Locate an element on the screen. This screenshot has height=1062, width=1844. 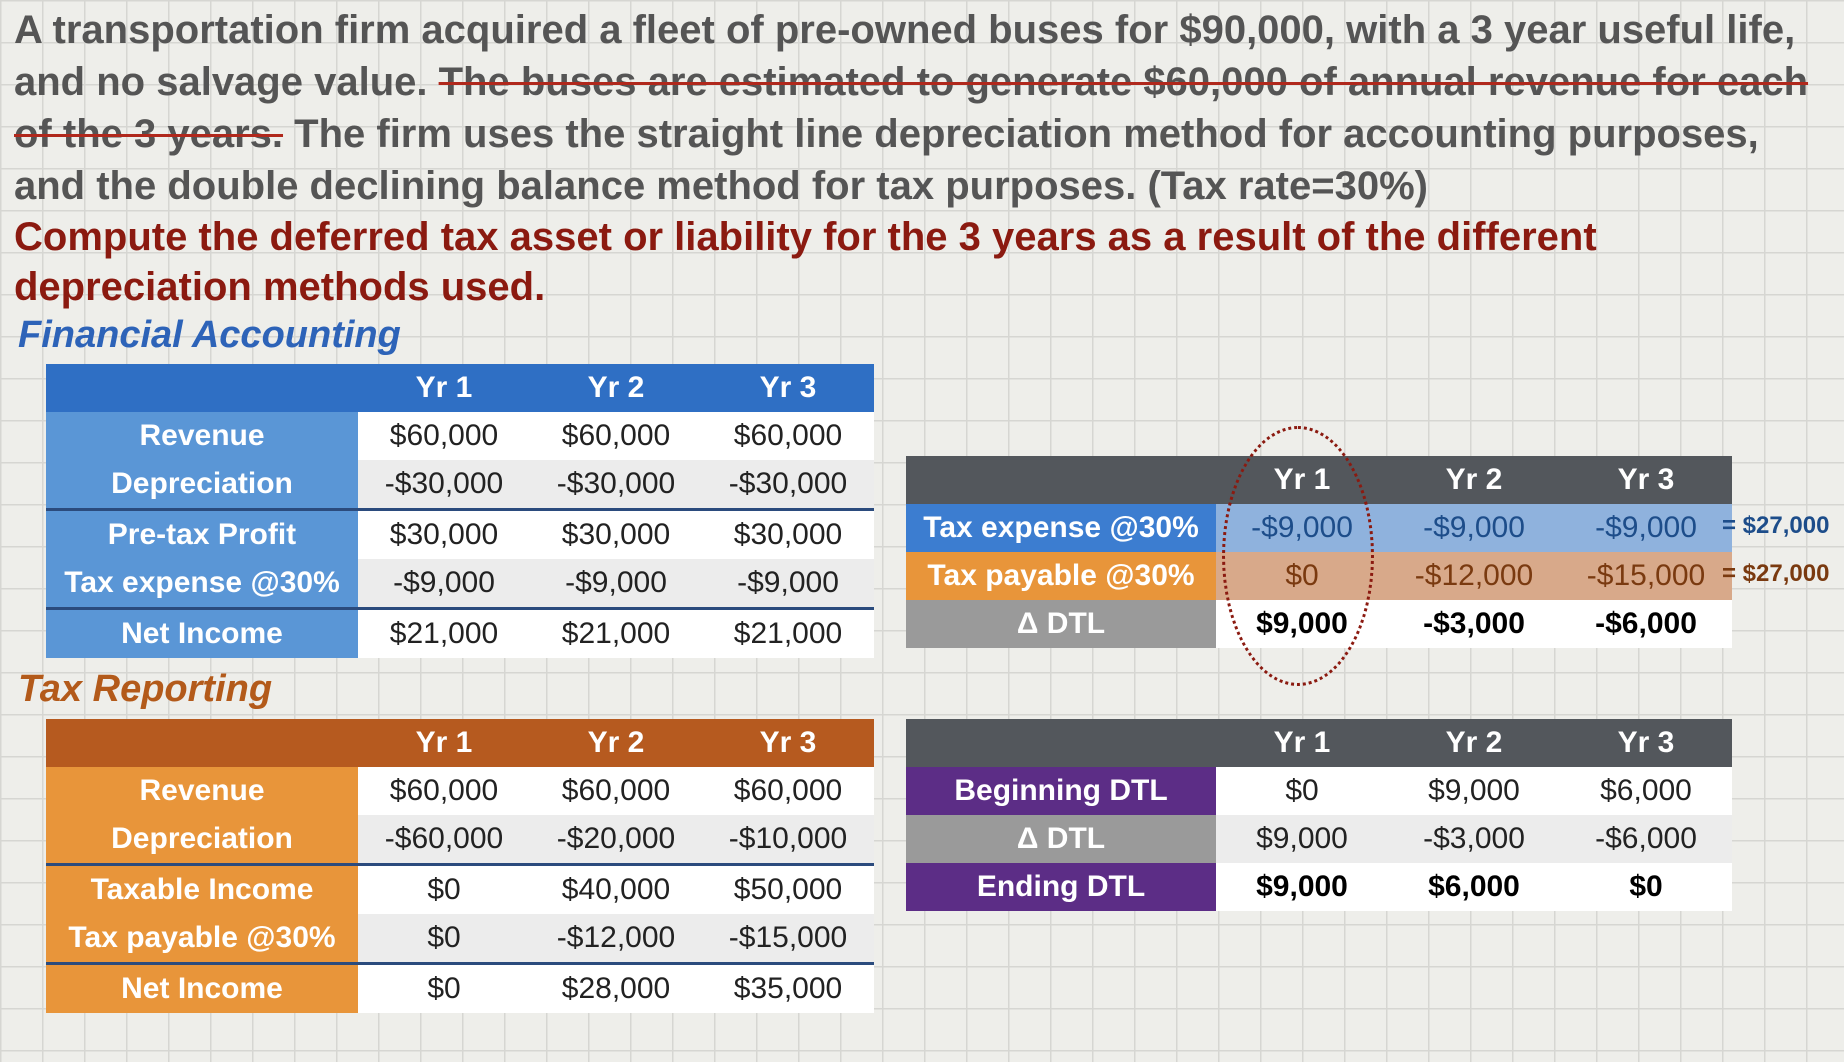
table-row: Net Income $0 $28,000 $35,000 is located at coordinates (460, 987).